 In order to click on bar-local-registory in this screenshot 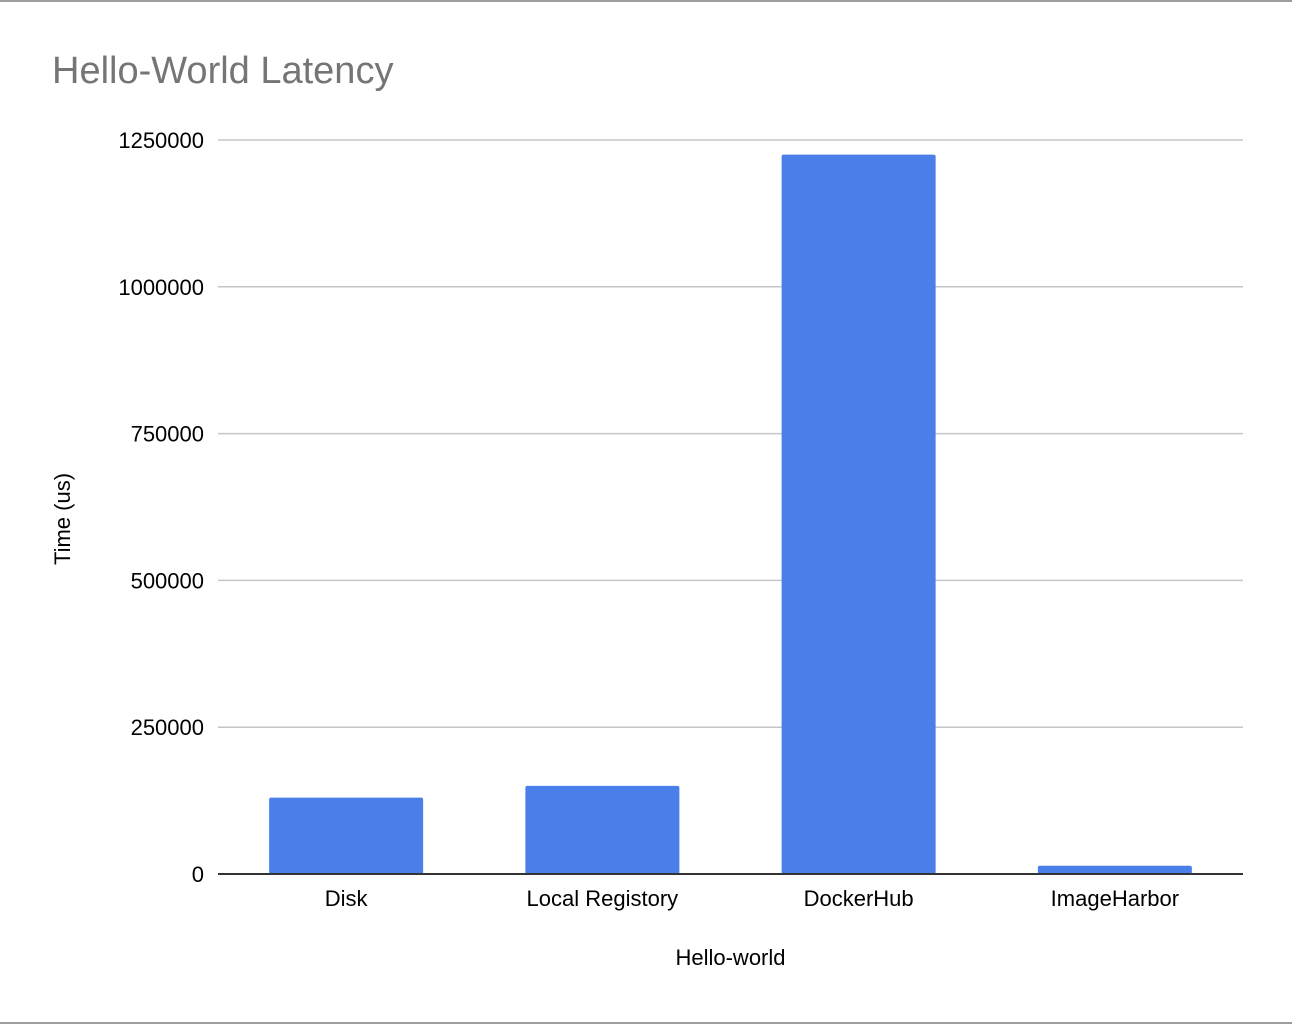, I will do `click(602, 829)`.